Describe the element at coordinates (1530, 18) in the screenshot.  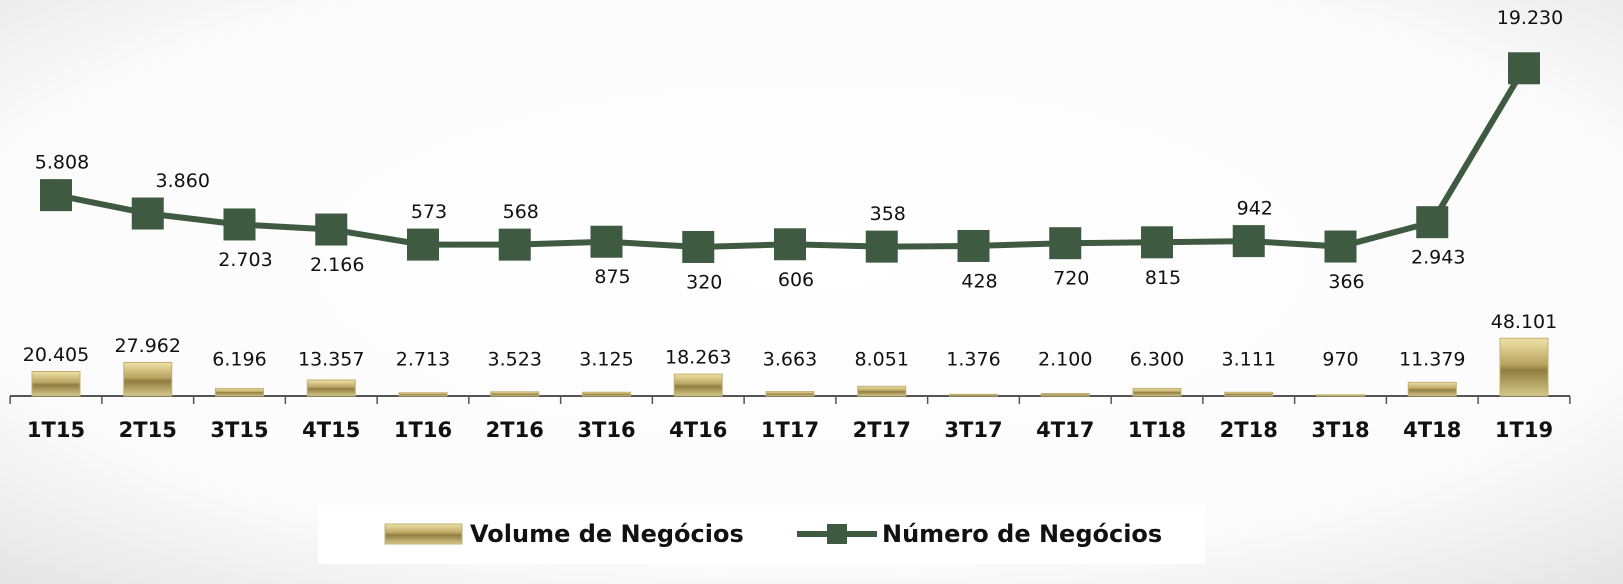
I see `line-value-label: 19.230` at that location.